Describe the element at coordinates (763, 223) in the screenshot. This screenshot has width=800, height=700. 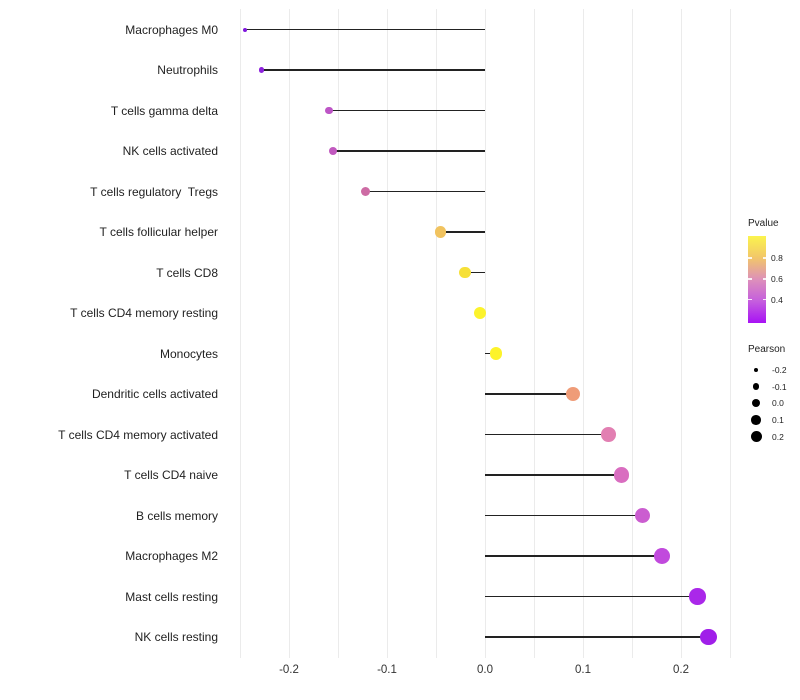
I see `legend-pvalue-title: Pvalue` at that location.